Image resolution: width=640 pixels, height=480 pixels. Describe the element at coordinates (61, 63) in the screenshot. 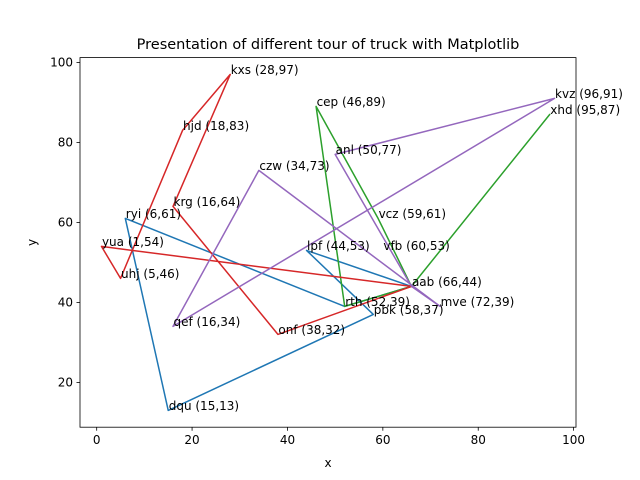

I see `y-tick-label: 100` at that location.